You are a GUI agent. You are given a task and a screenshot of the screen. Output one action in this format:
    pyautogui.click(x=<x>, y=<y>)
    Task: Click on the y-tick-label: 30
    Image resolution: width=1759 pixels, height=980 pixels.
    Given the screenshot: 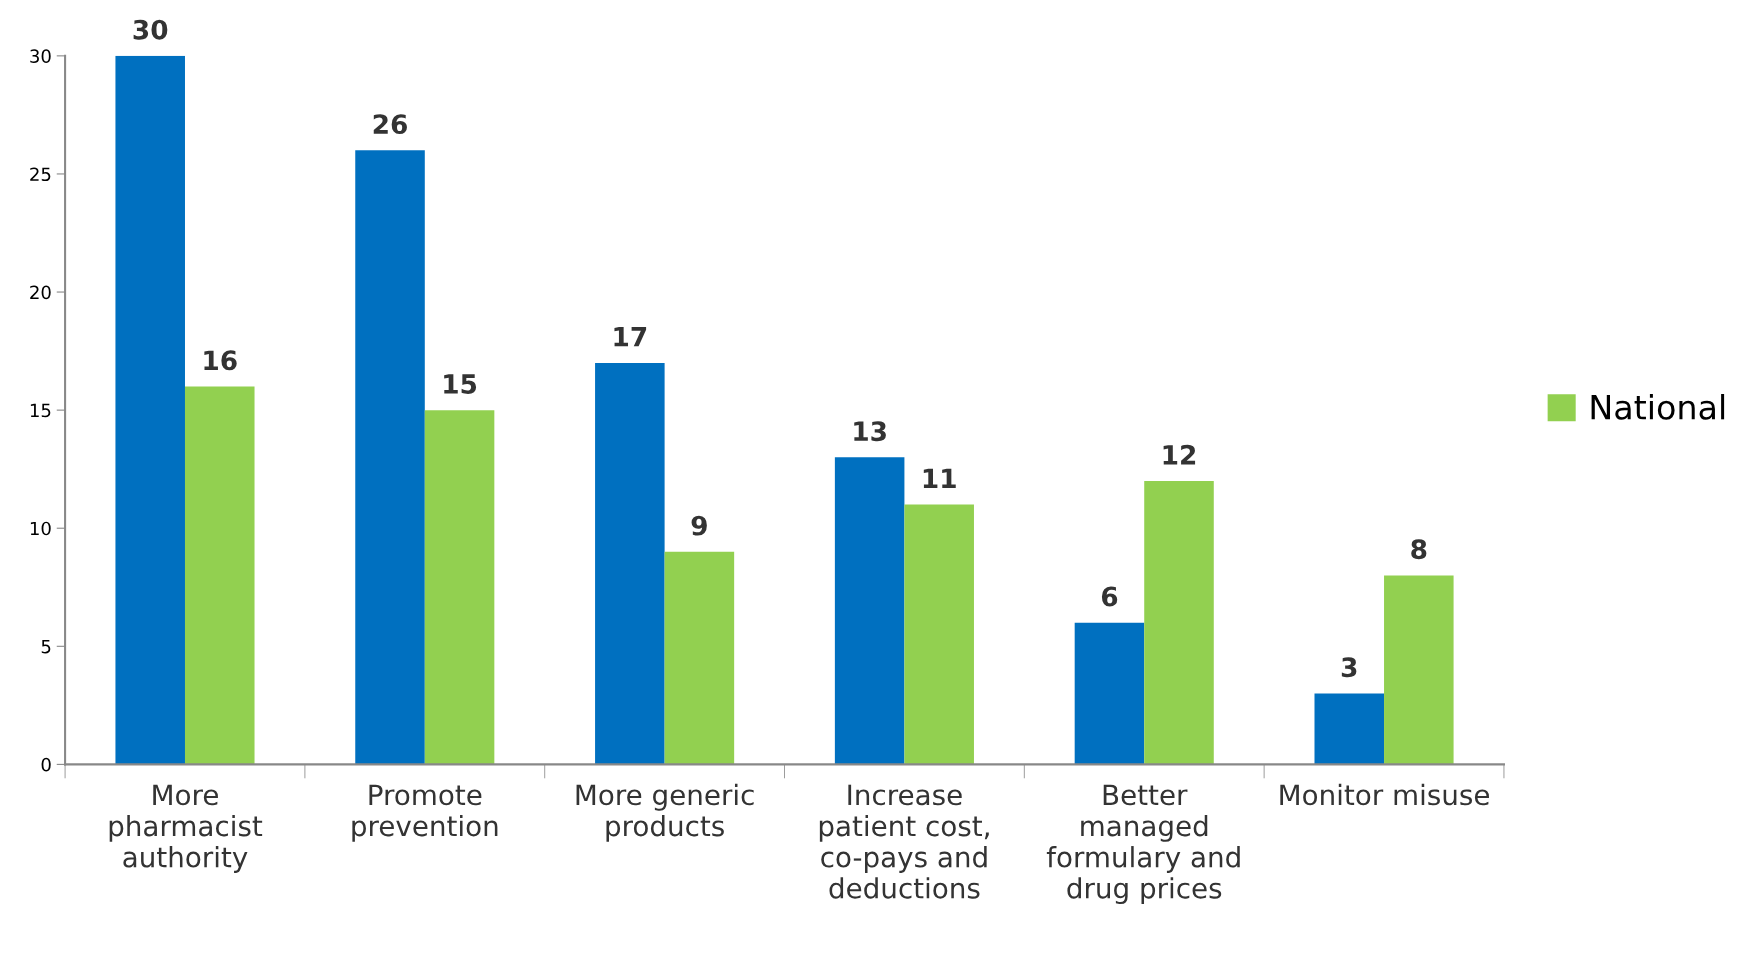 What is the action you would take?
    pyautogui.click(x=40, y=56)
    